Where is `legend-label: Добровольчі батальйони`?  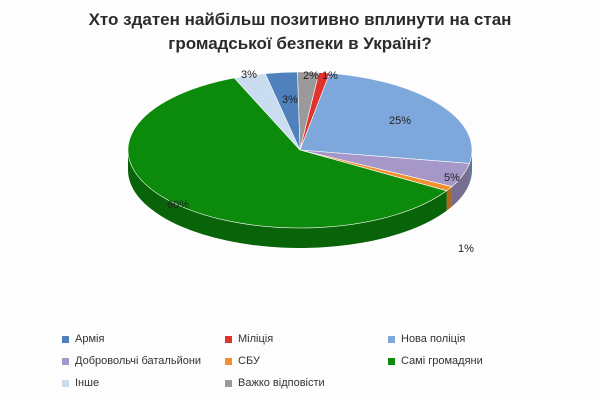
legend-label: Добровольчі батальйони is located at coordinates (138, 361).